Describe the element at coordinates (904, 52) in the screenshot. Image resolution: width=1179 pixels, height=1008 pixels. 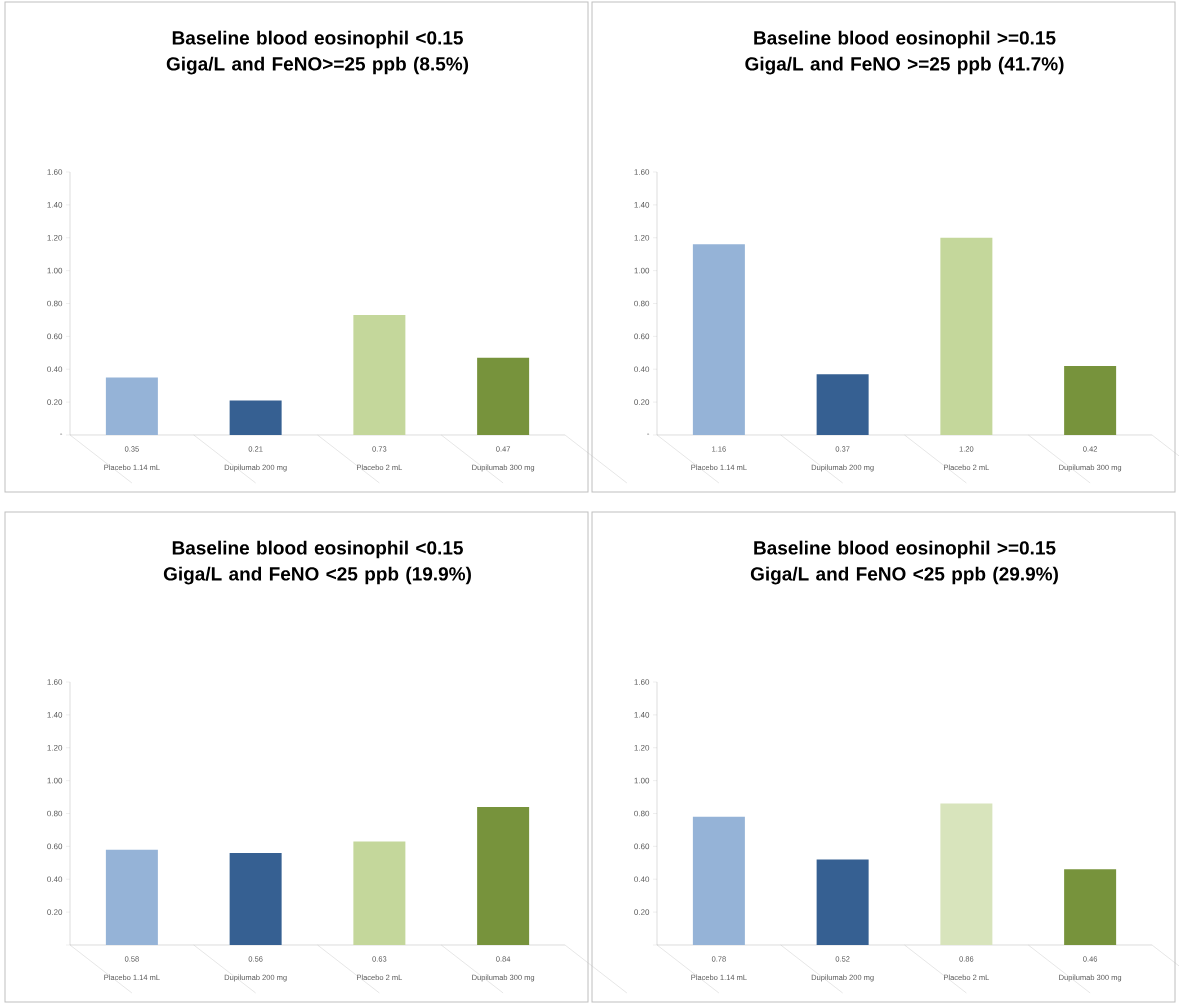
I see `chart-title: Baseline blood eosinophil >=0.15 Giga/L and FeNO >=25 ppb (41.7%)` at that location.